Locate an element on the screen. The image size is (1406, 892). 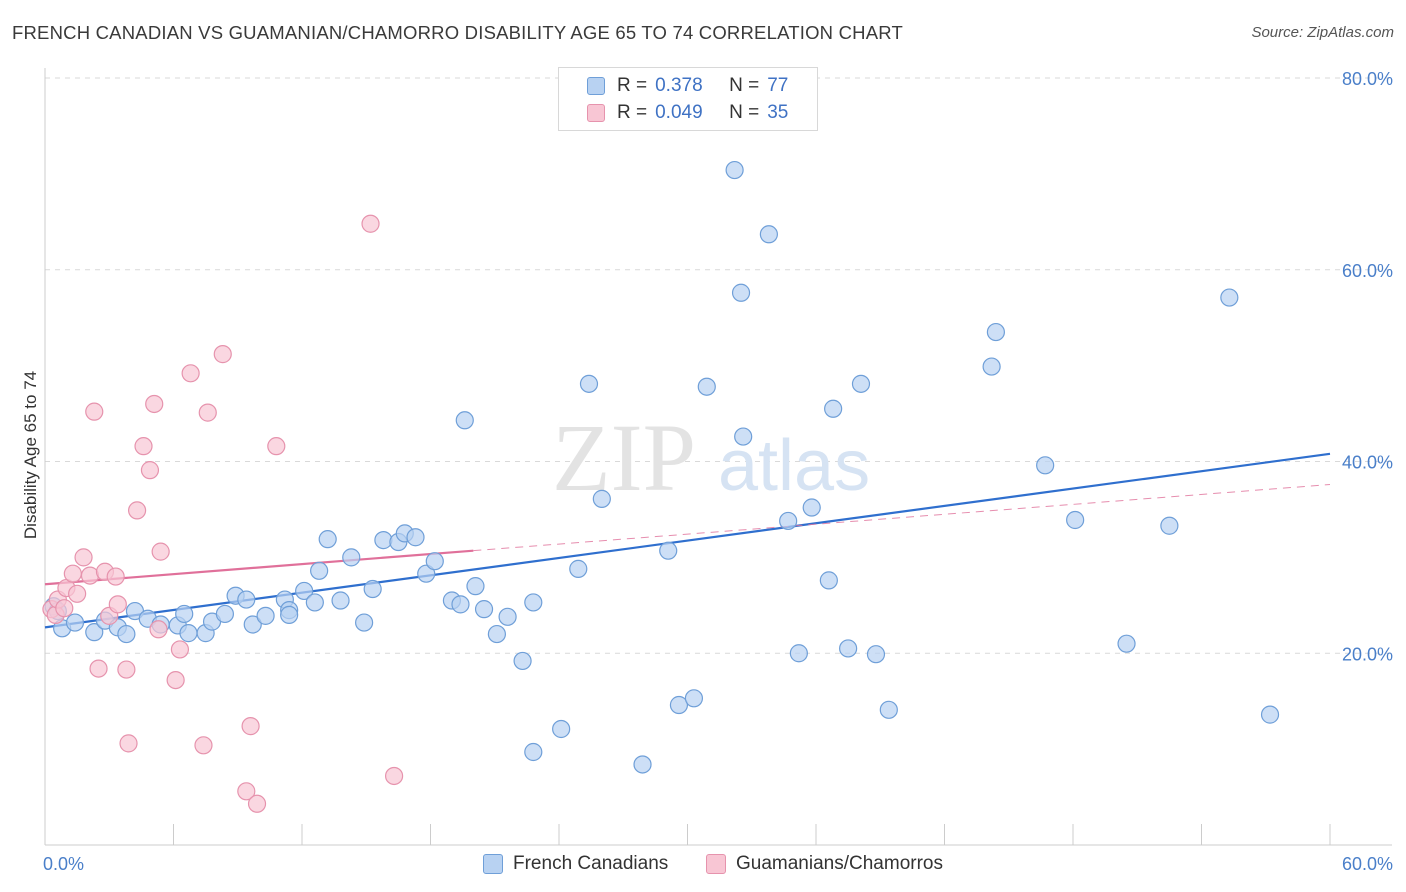
correlation-legend: R = 0.378 N = 77 R = 0.049 N = 35 is located at coordinates (688, 99).